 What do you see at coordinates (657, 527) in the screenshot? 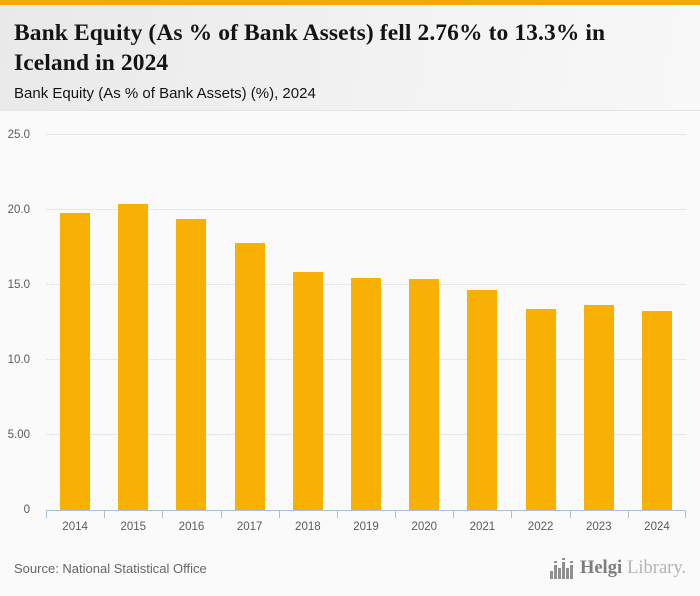
I see `x-axis-label-2024: 2024` at bounding box center [657, 527].